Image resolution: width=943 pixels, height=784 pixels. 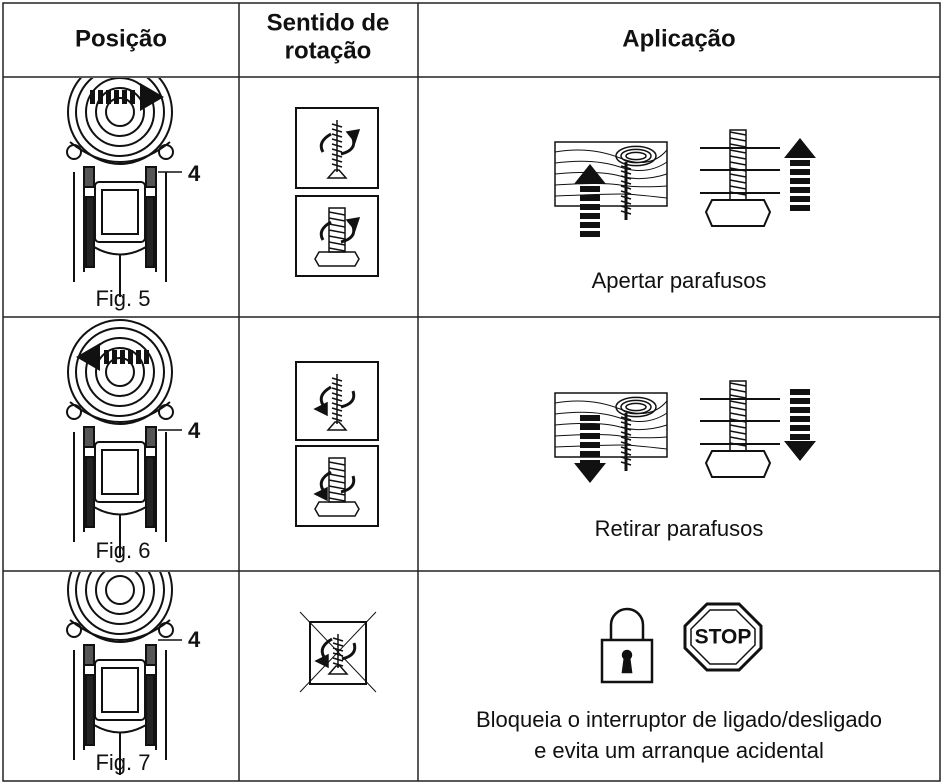 What do you see at coordinates (679, 280) in the screenshot?
I see `application-text: Apertar parafusos` at bounding box center [679, 280].